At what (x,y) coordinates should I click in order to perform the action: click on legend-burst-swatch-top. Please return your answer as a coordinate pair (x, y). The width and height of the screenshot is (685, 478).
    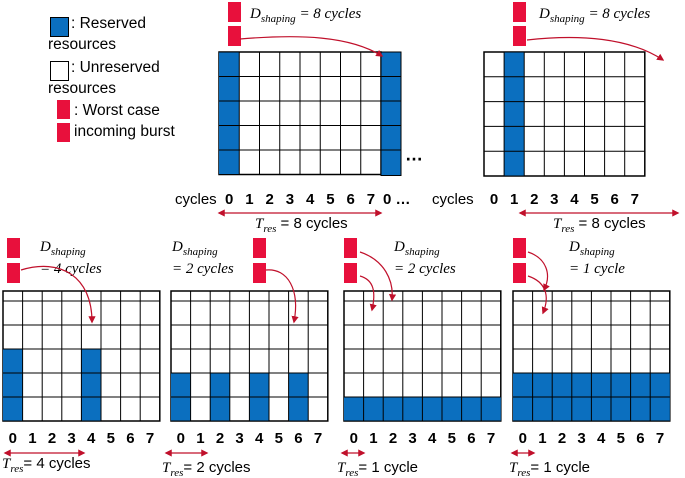
    Looking at the image, I should click on (63, 109).